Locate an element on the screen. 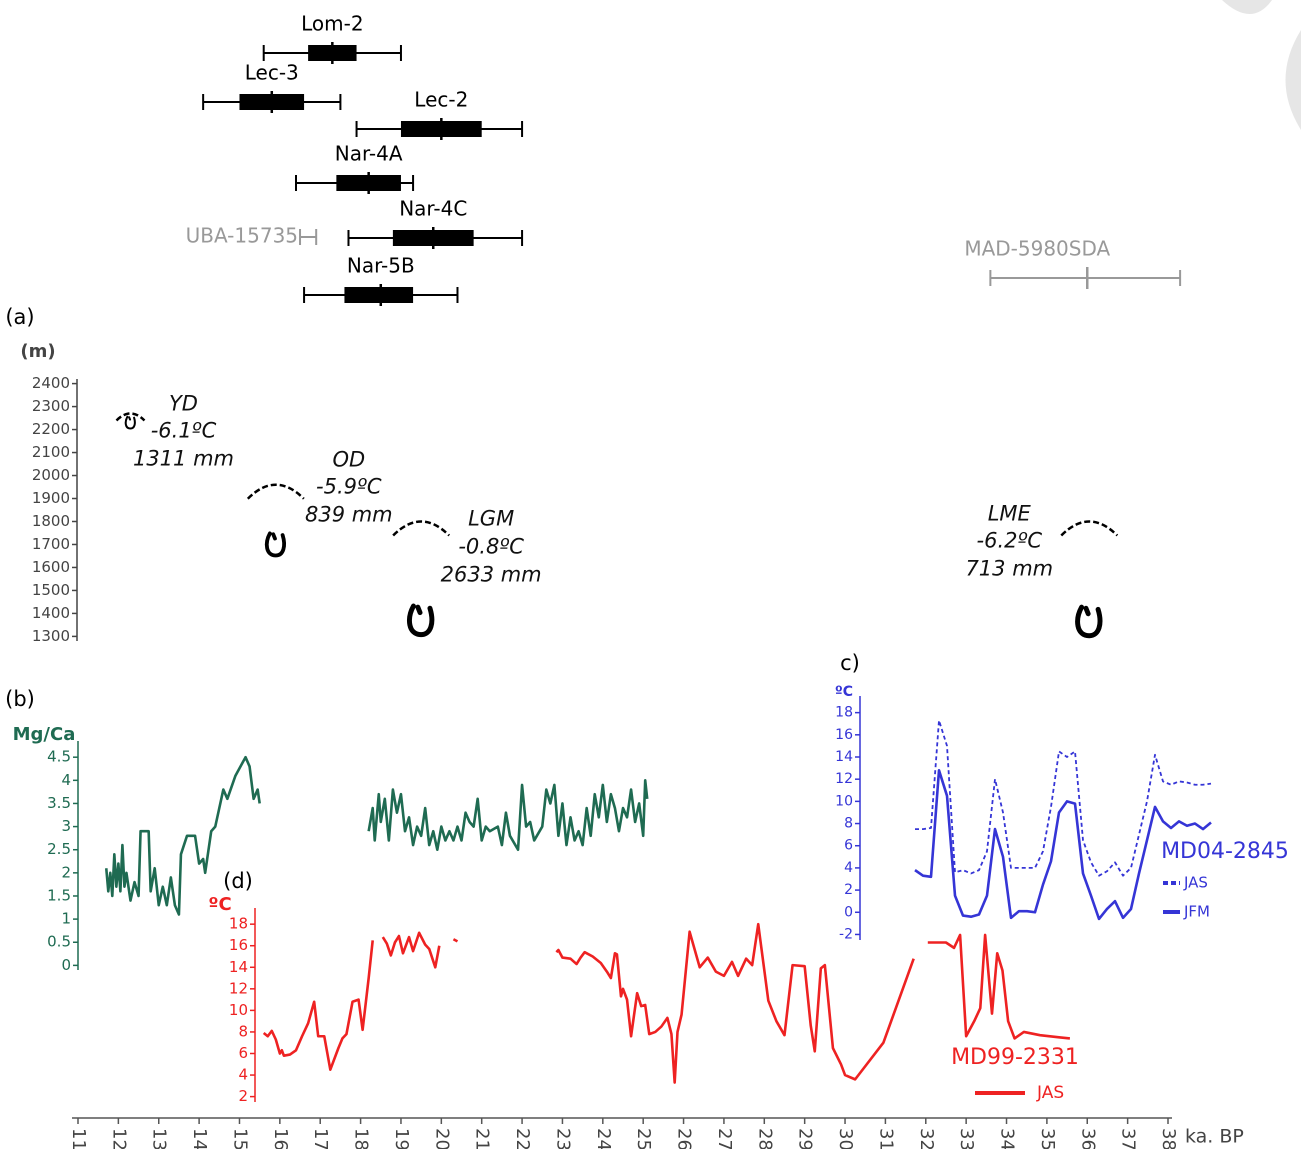 Image resolution: width=1301 pixels, height=1149 pixels. x-axis-label: ka. BP is located at coordinates (1214, 1137).